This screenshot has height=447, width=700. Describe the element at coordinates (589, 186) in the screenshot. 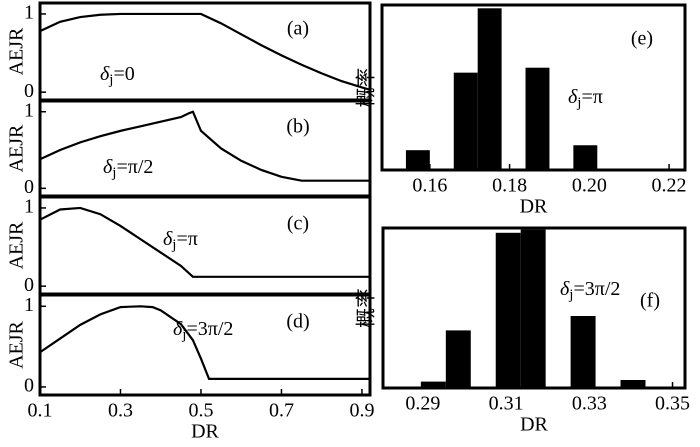

I see `x-tick-label: 0.20` at that location.